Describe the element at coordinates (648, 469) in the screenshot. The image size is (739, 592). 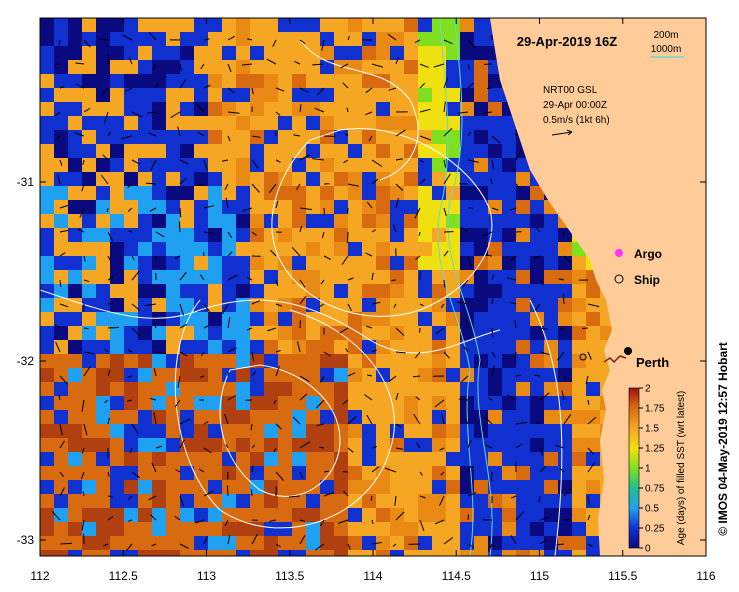
I see `colorbar-tick-label: 1` at that location.